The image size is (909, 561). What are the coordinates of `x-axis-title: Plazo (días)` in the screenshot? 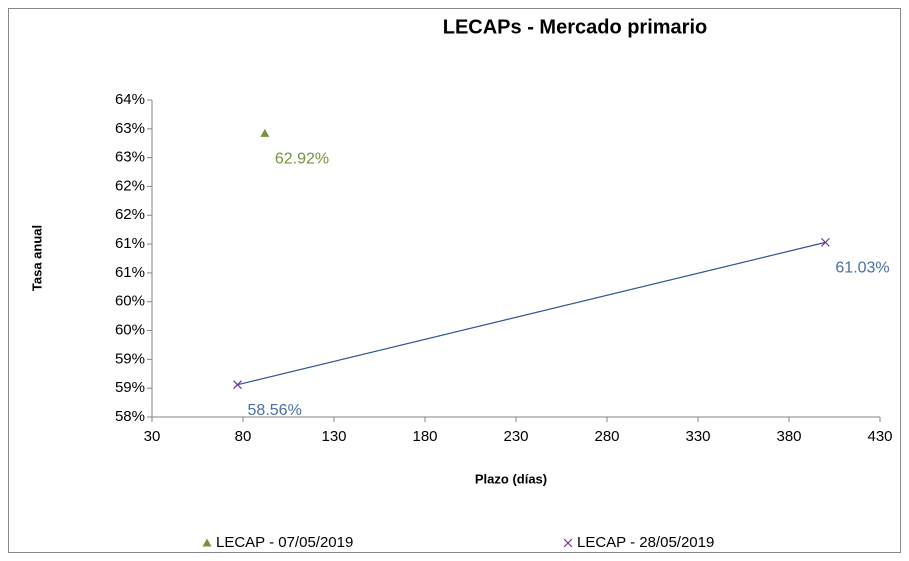 It's located at (511, 478).